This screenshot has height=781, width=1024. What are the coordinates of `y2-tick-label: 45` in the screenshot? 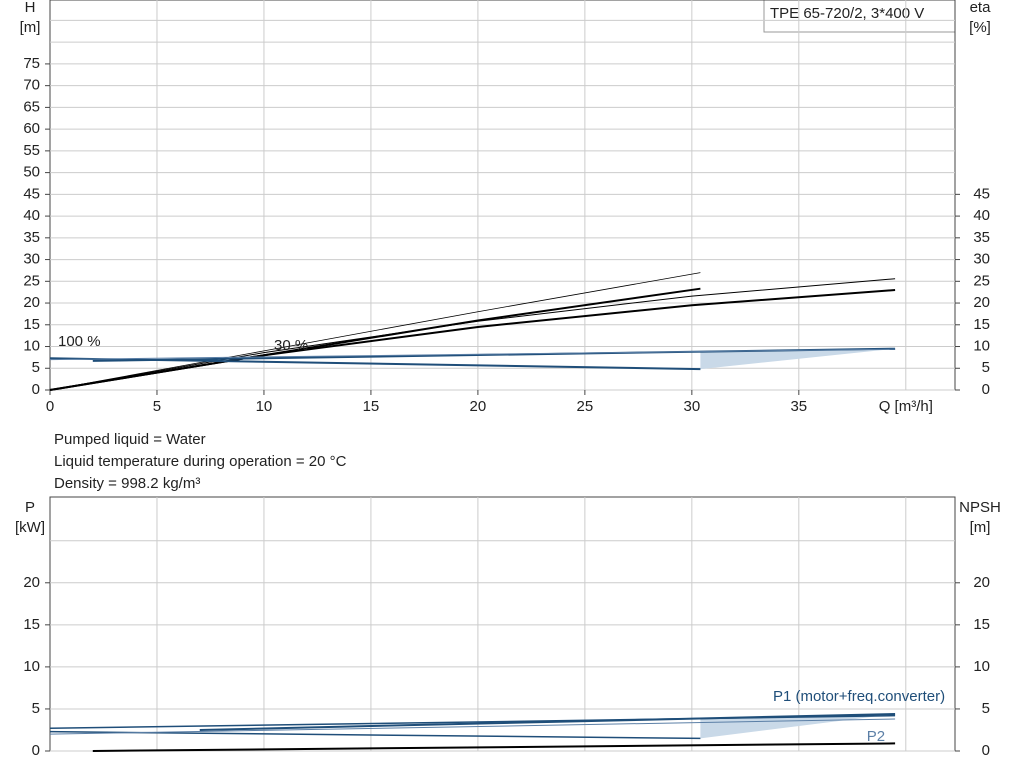 It's located at (981, 193).